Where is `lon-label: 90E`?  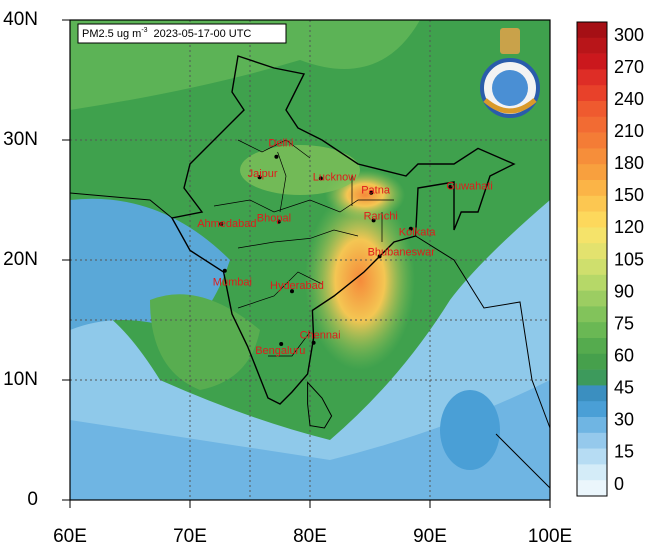
lon-label: 90E is located at coordinates (430, 536).